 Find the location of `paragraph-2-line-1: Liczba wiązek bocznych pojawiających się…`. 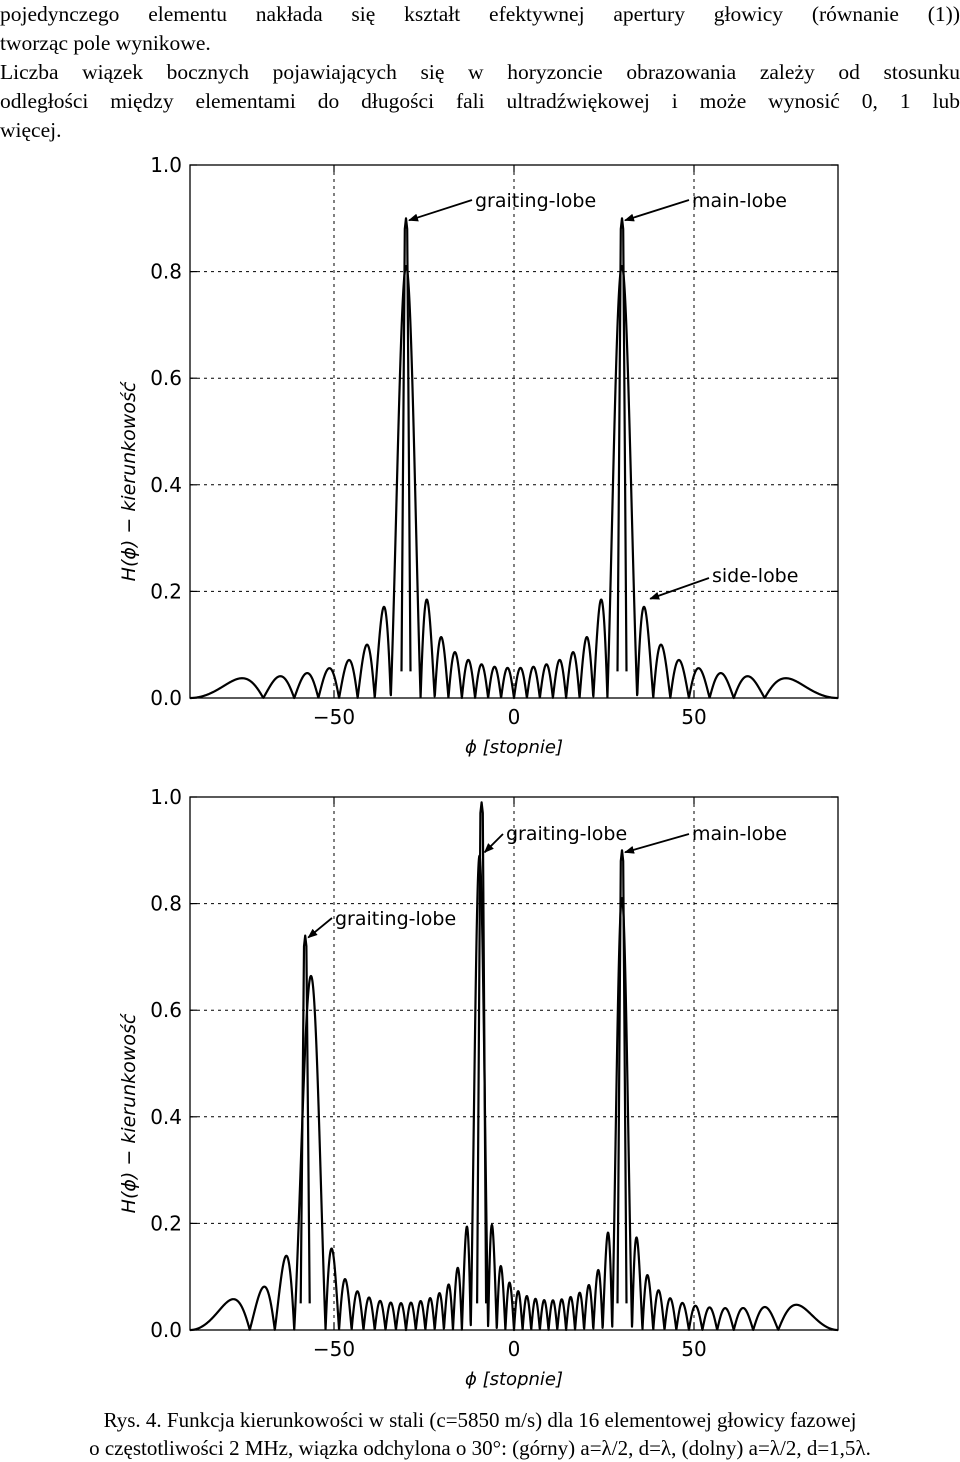

paragraph-2-line-1: Liczba wiązek bocznych pojawiających się… is located at coordinates (480, 72).